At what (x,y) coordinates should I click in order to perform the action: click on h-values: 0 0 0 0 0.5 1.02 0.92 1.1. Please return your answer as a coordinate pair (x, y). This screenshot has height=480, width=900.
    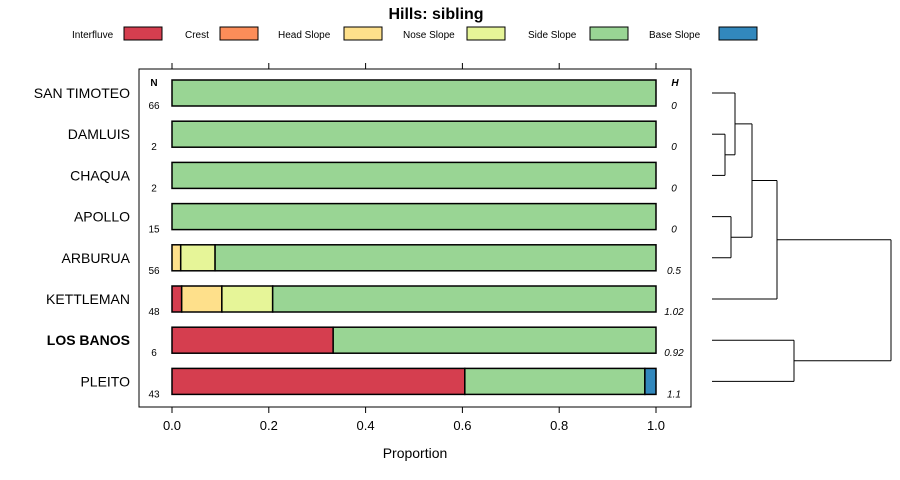
    Looking at the image, I should click on (674, 250).